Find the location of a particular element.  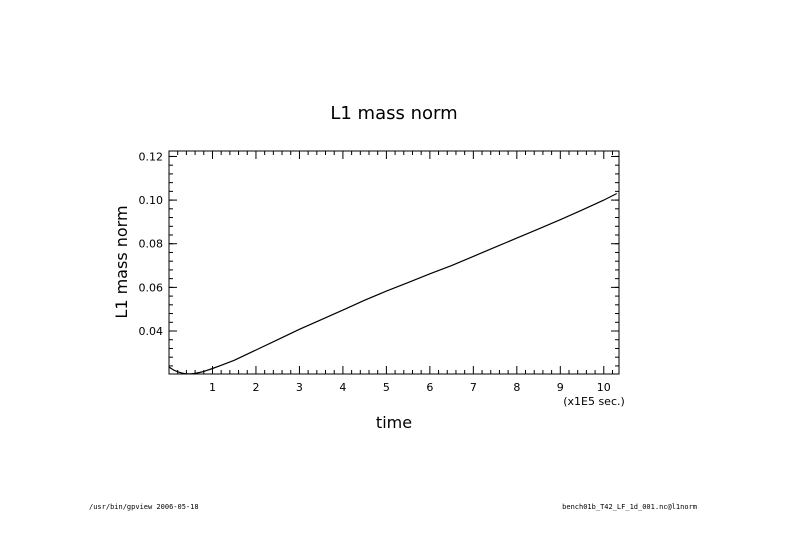

x-tick-label: 10 is located at coordinates (604, 387).